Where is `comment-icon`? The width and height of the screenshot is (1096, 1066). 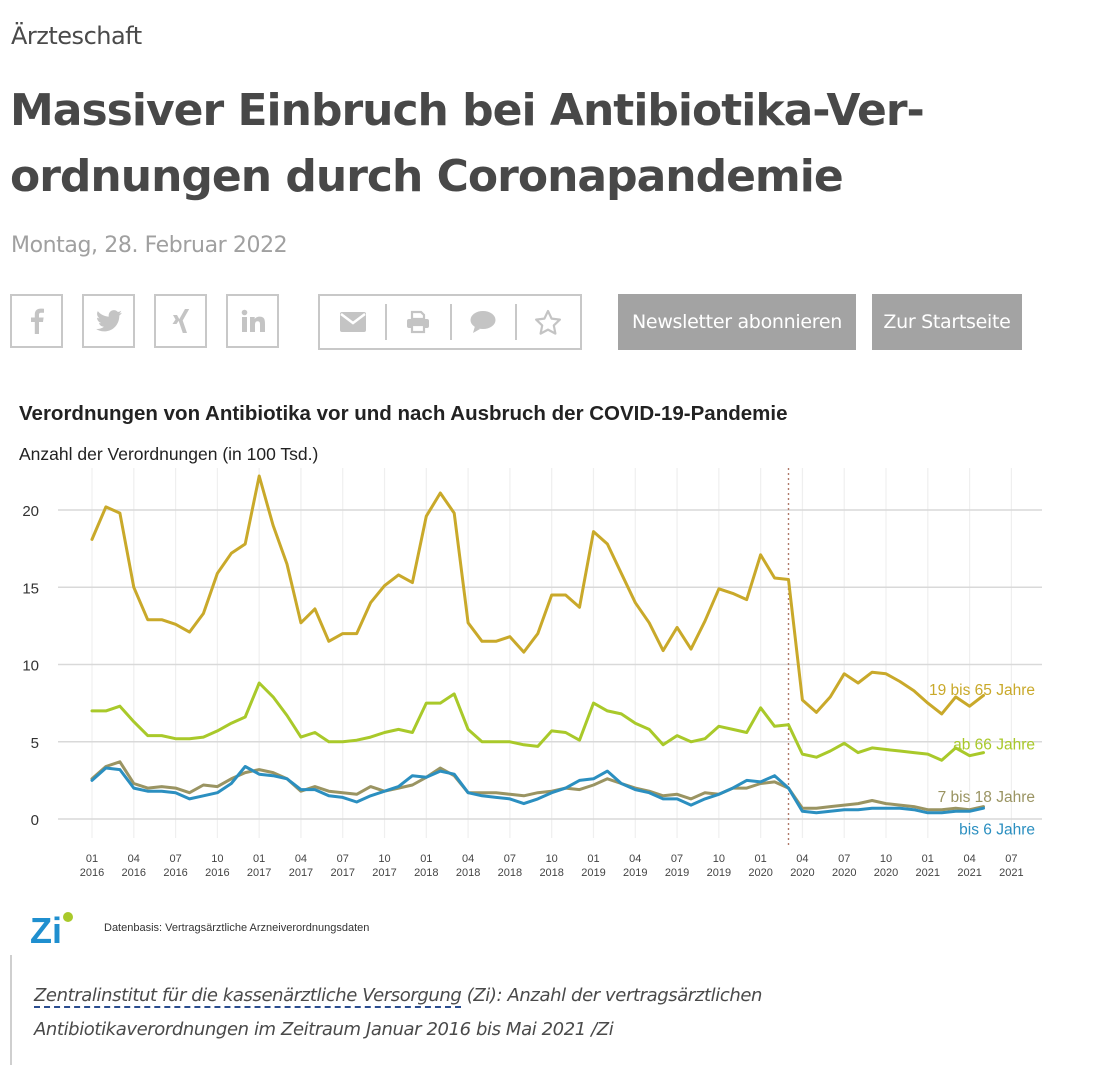 comment-icon is located at coordinates (482, 322).